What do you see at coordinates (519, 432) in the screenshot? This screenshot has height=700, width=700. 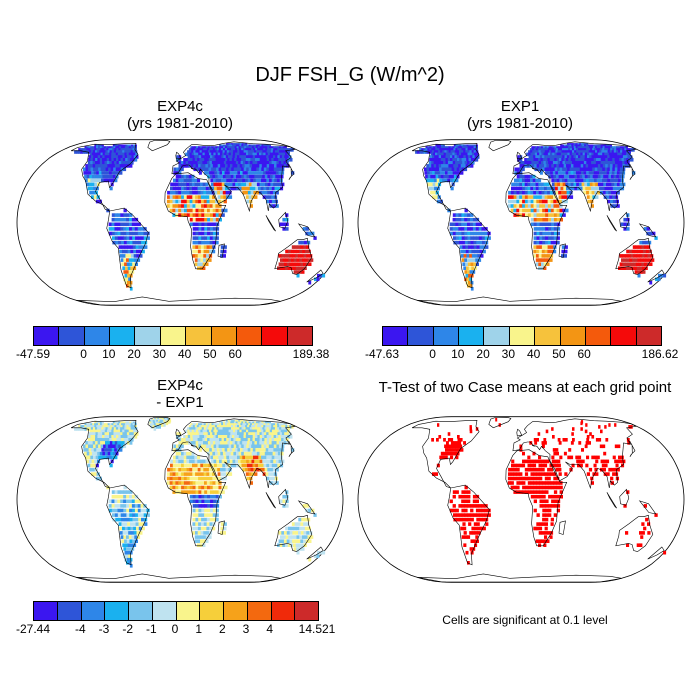 I see `coastline-uk` at bounding box center [519, 432].